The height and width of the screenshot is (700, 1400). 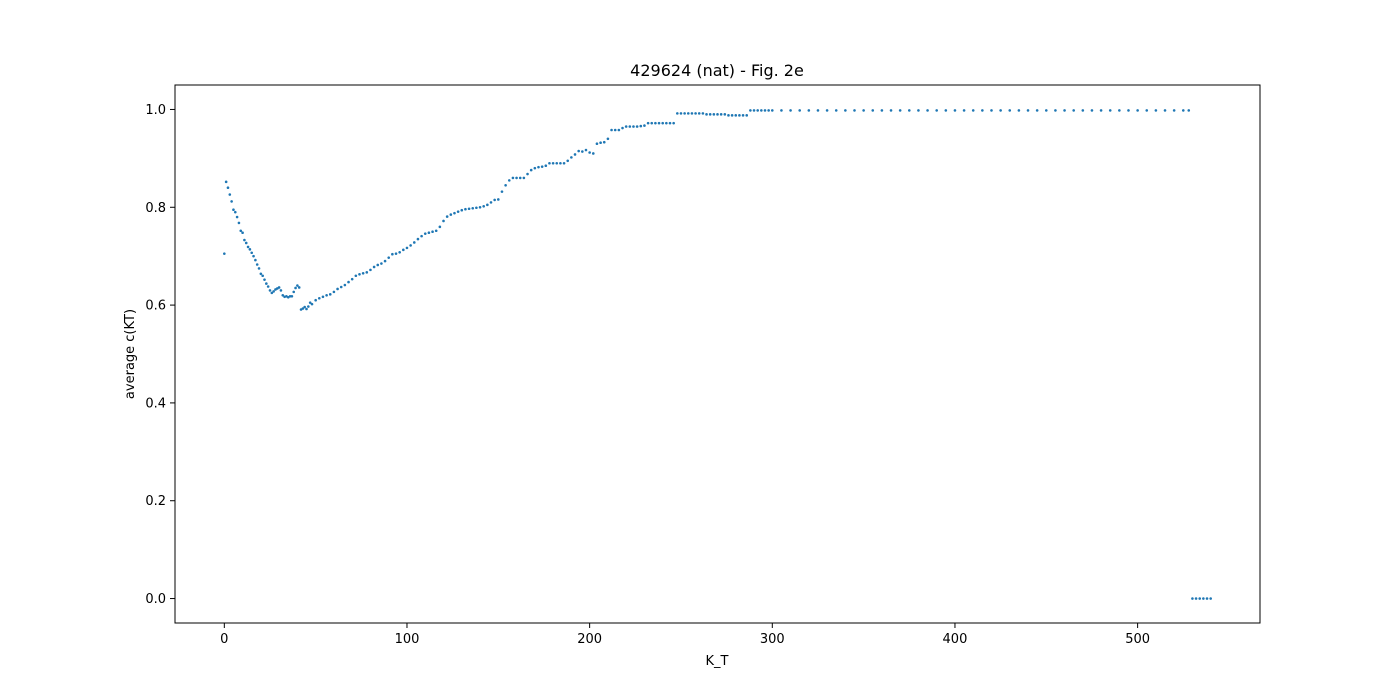 What do you see at coordinates (717, 70) in the screenshot?
I see `chart-title: 429624 (nat) - Fig. 2e` at bounding box center [717, 70].